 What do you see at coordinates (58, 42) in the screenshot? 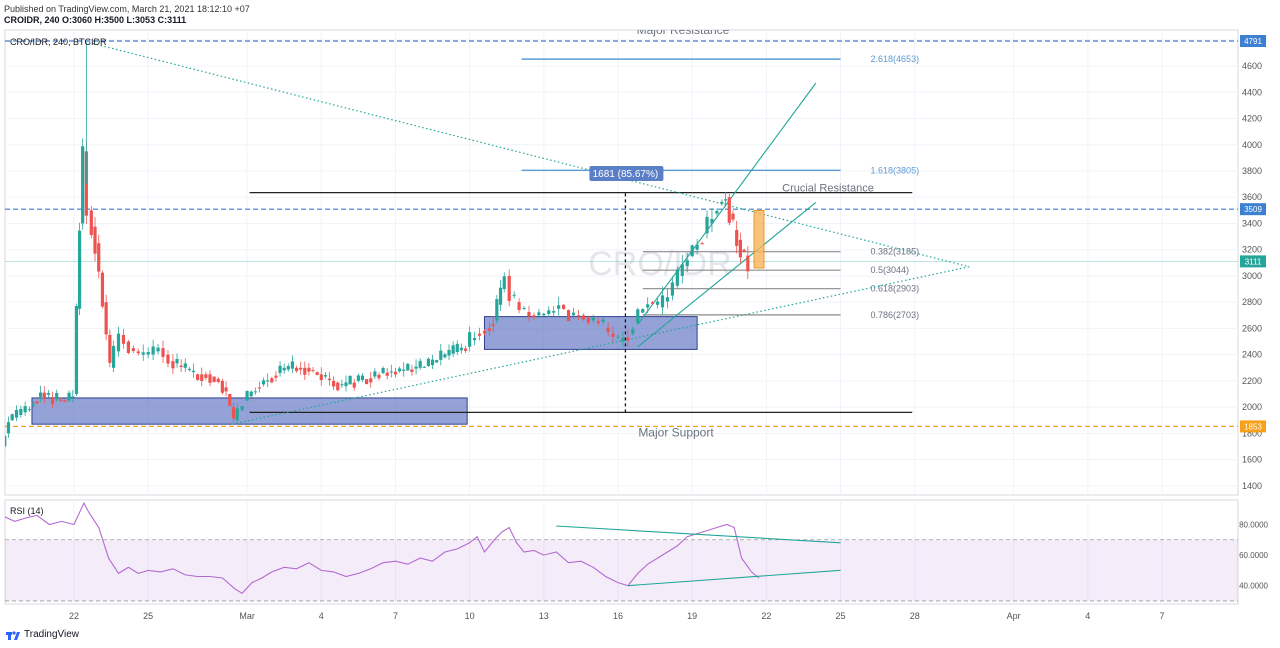
I see `chart-title: CRO/IDR, 240, BTCIDR` at bounding box center [58, 42].